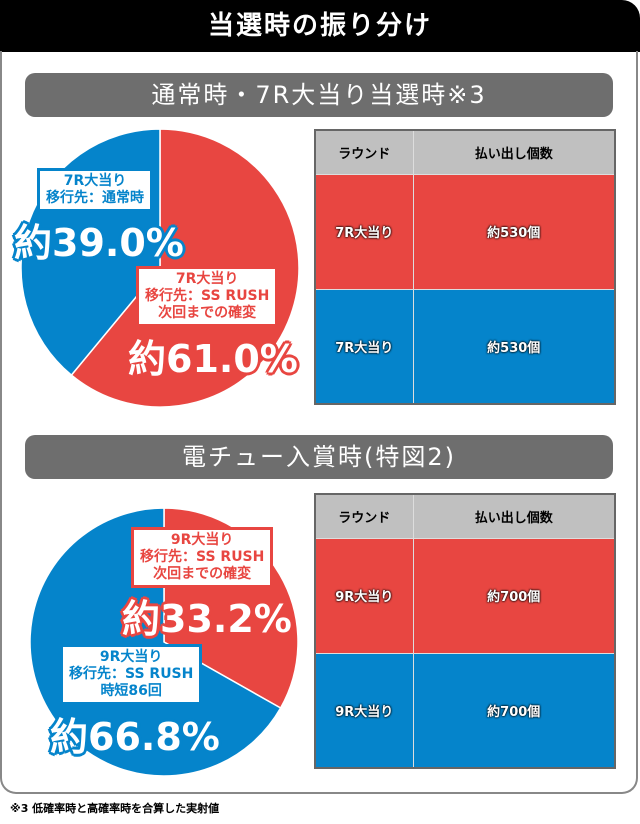 The image size is (640, 824). Describe the element at coordinates (319, 95) in the screenshot. I see `section-heading-normal: 通常時・7R大当り当選時※3` at that location.